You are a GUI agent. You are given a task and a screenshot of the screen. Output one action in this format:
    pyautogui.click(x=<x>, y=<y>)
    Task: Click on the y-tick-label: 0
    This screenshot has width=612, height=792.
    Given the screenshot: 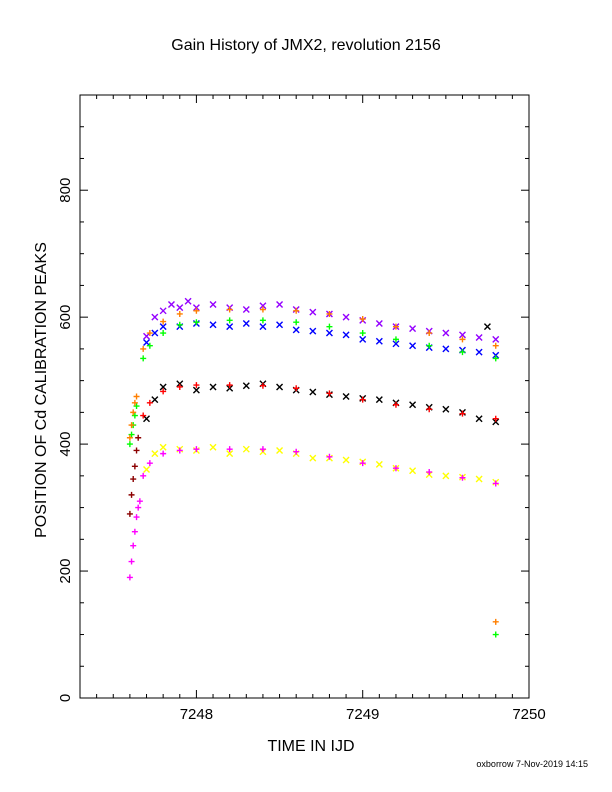 What is the action you would take?
    pyautogui.click(x=65, y=698)
    